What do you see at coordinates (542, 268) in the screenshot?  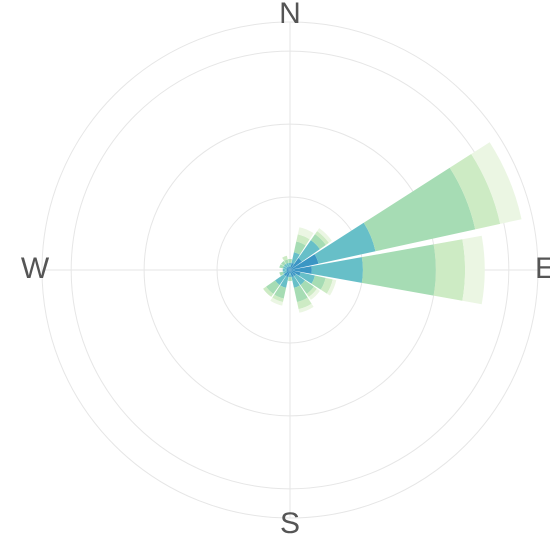 I see `direction-label: E` at bounding box center [542, 268].